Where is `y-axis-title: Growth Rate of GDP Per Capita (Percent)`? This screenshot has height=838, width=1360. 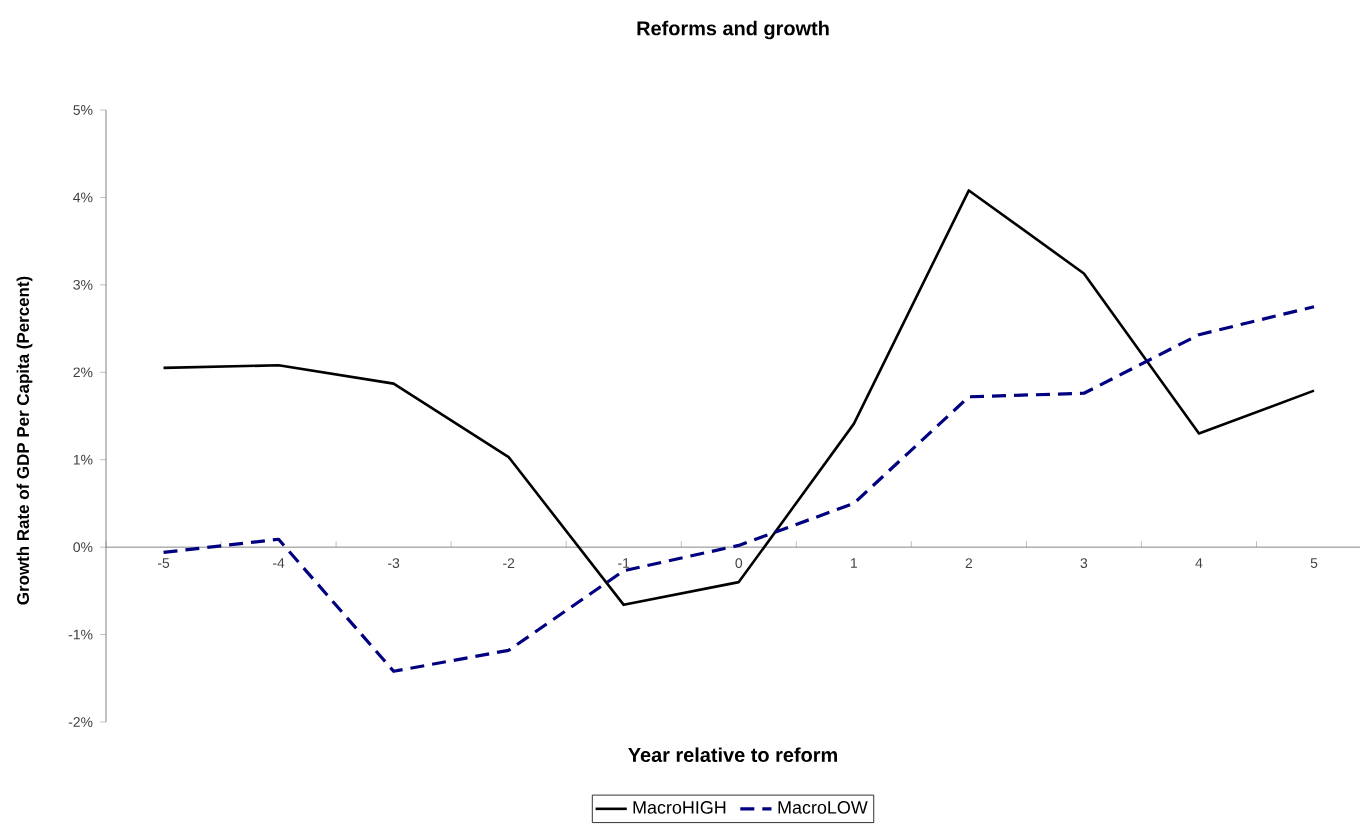
y-axis-title: Growth Rate of GDP Per Capita (Percent) is located at coordinates (24, 440).